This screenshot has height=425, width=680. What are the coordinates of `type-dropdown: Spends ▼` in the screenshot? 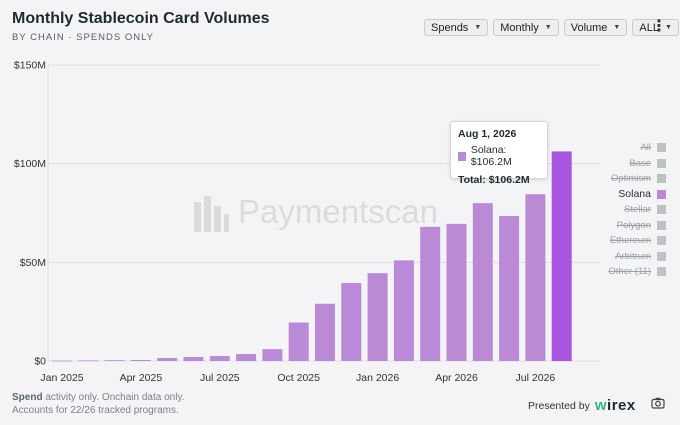 It's located at (456, 27).